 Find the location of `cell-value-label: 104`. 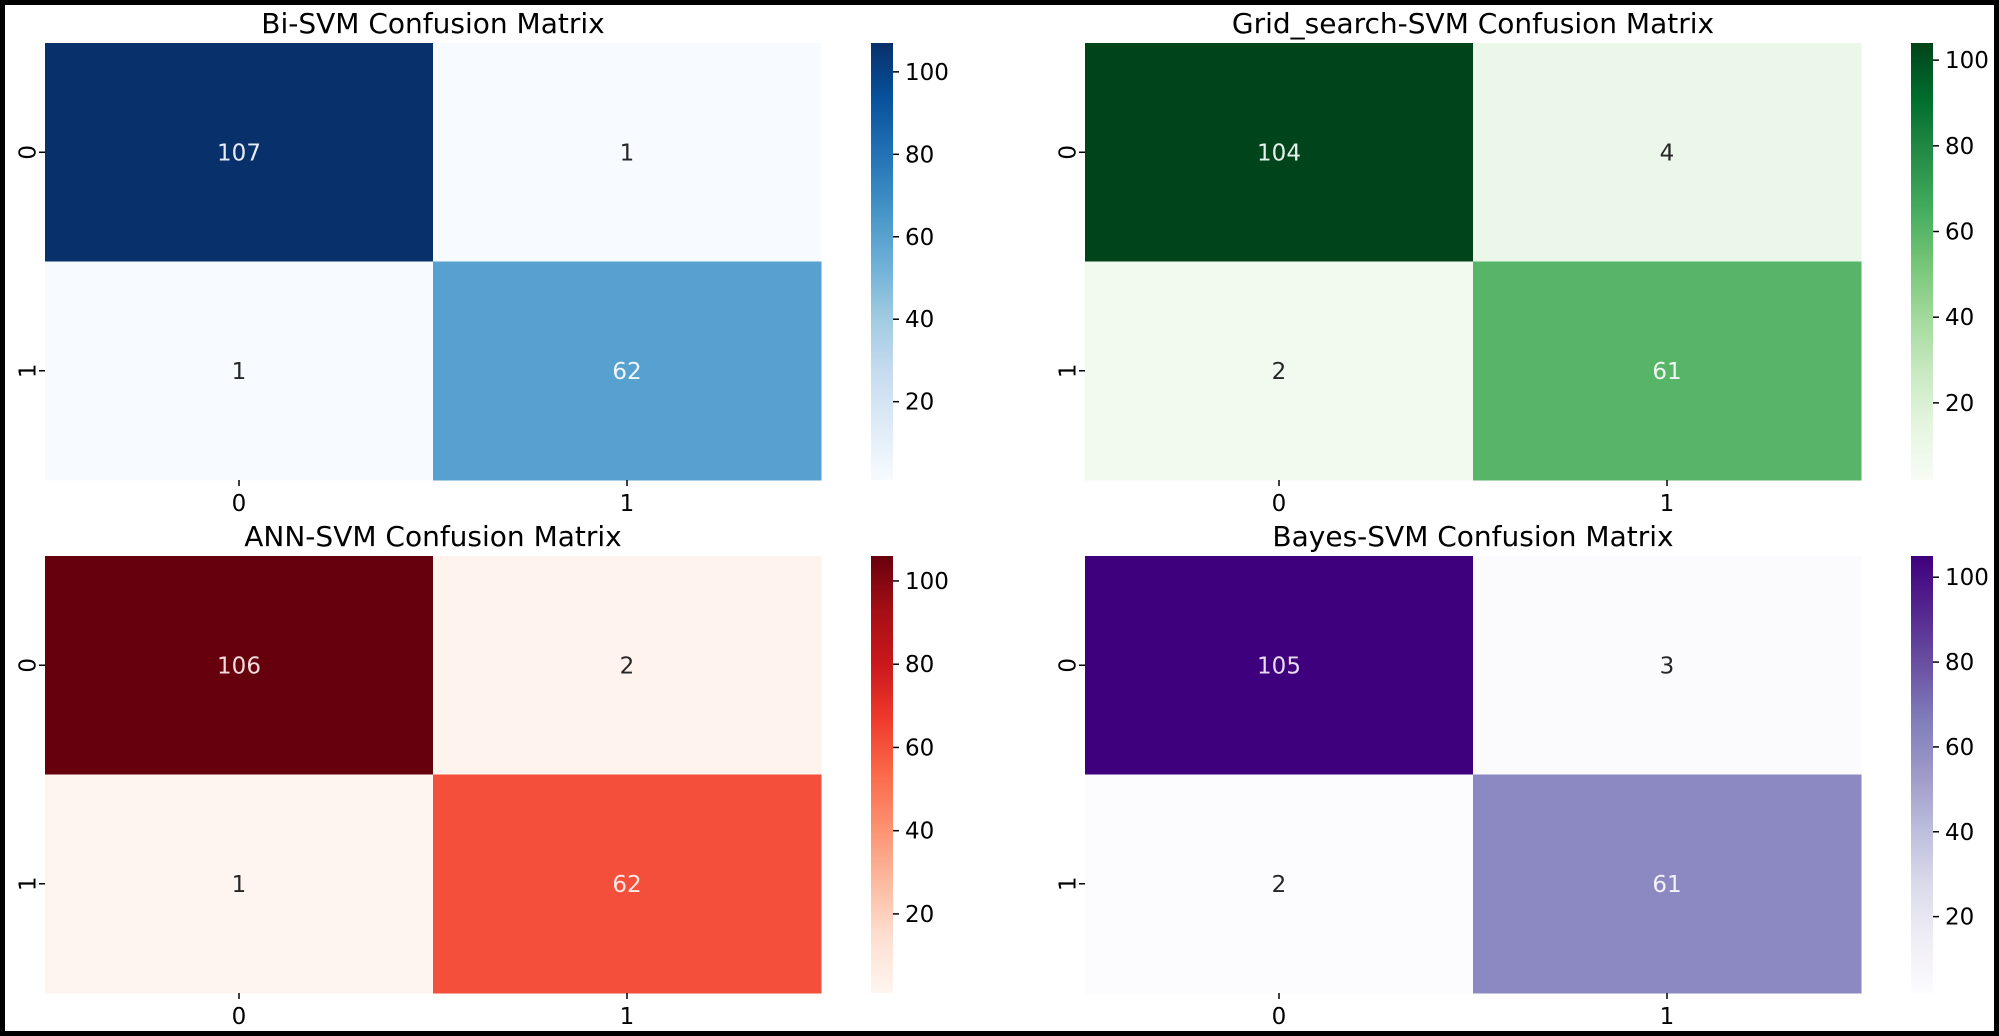

cell-value-label: 104 is located at coordinates (1279, 153).